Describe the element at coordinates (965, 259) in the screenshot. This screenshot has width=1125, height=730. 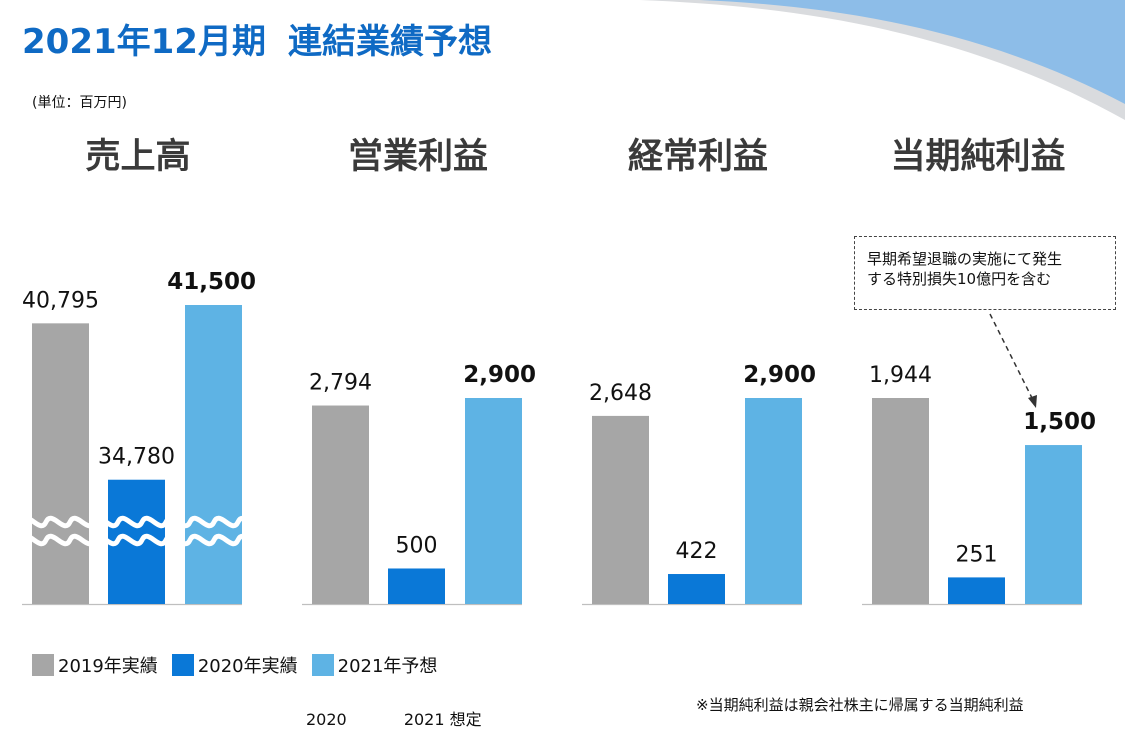
I see `callout-line-1: 早期希望退職の実施にて発生` at that location.